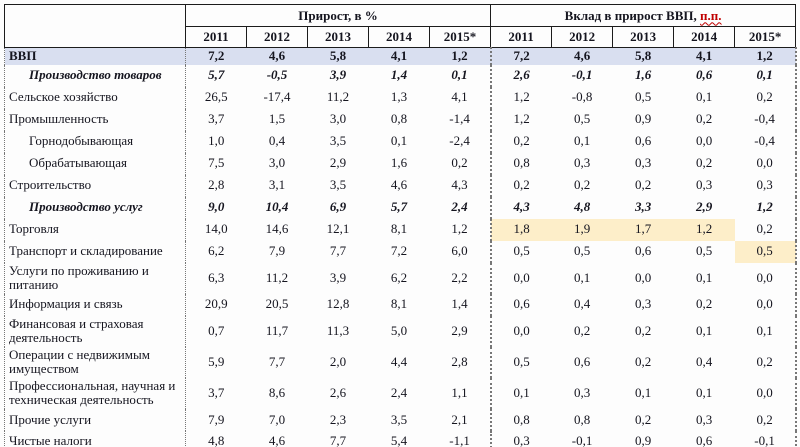  I want to click on growth-cell: 5,8, so click(338, 56).